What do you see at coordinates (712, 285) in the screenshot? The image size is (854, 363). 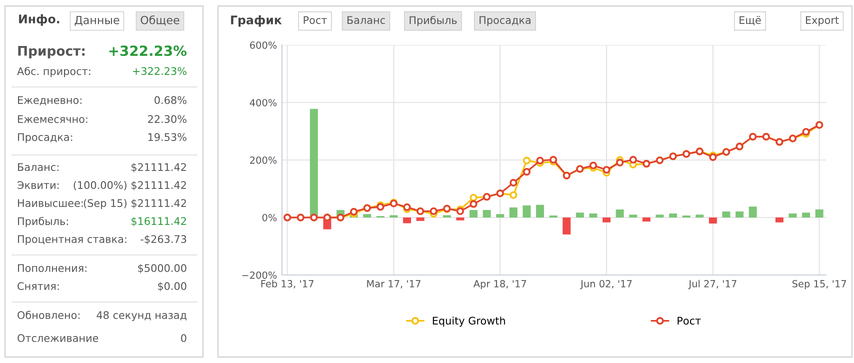 I see `x-tick-label: Jul 27, '17` at bounding box center [712, 285].